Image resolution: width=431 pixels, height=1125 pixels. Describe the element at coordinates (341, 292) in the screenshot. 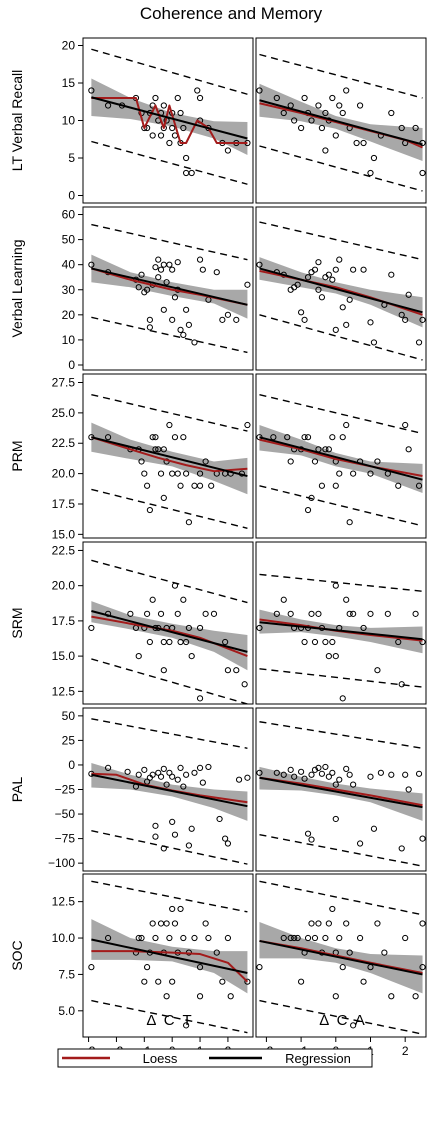

I see `confidence-band` at that location.